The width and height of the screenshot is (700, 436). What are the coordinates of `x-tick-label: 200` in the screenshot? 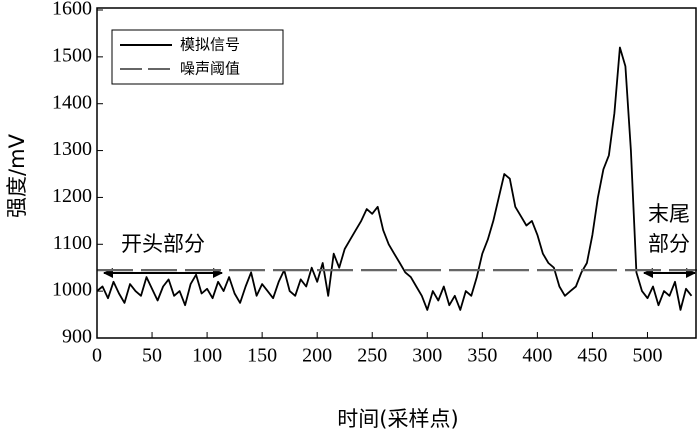 It's located at (317, 356).